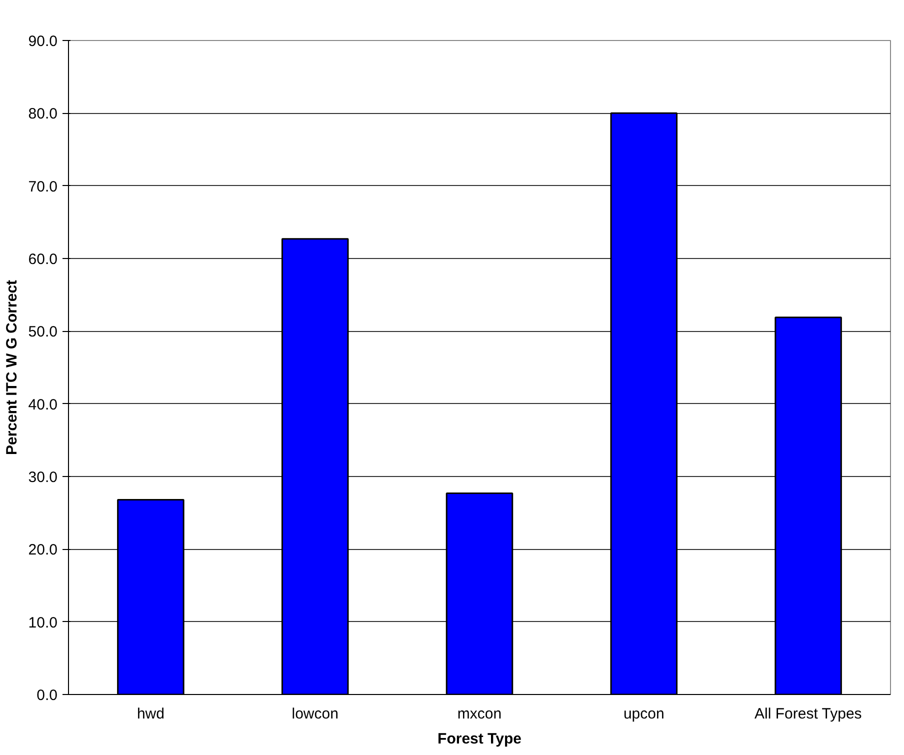  Describe the element at coordinates (43, 259) in the screenshot. I see `y-tick-label: 60.0` at that location.